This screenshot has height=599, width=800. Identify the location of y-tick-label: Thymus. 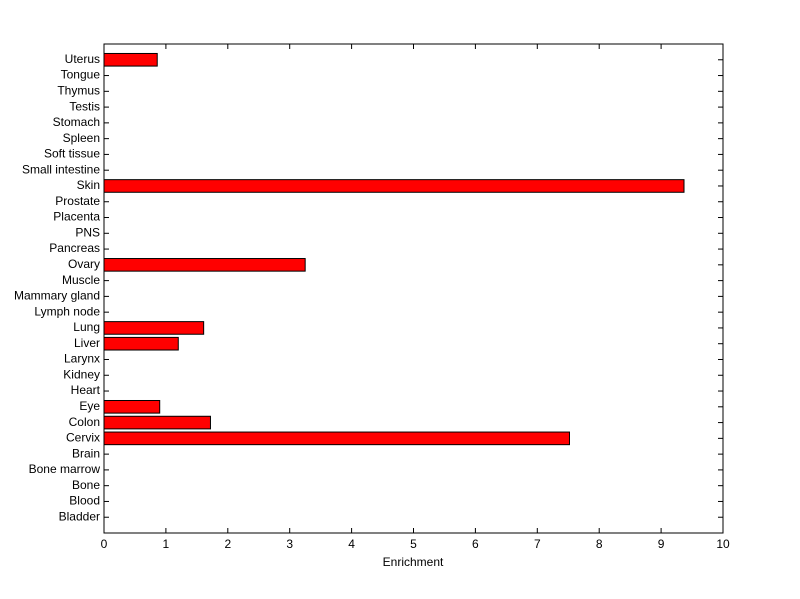
(78, 90).